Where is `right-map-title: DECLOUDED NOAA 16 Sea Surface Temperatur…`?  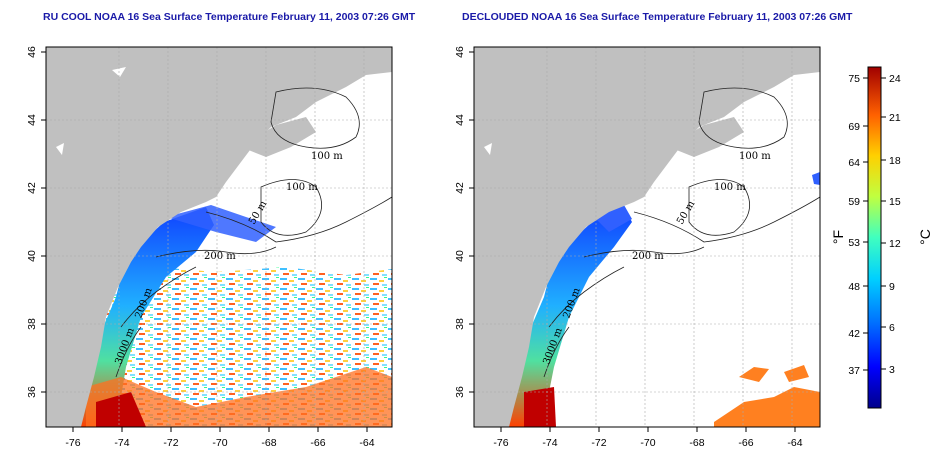 right-map-title: DECLOUDED NOAA 16 Sea Surface Temperatur… is located at coordinates (657, 17).